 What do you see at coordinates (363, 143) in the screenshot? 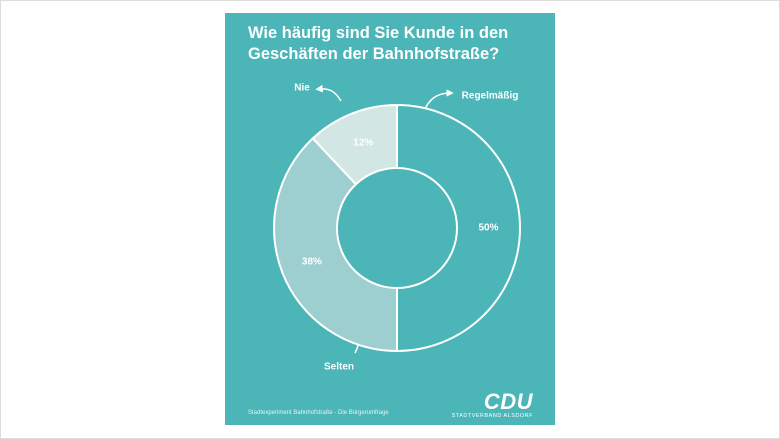
I see `value-label: 12%` at bounding box center [363, 143].